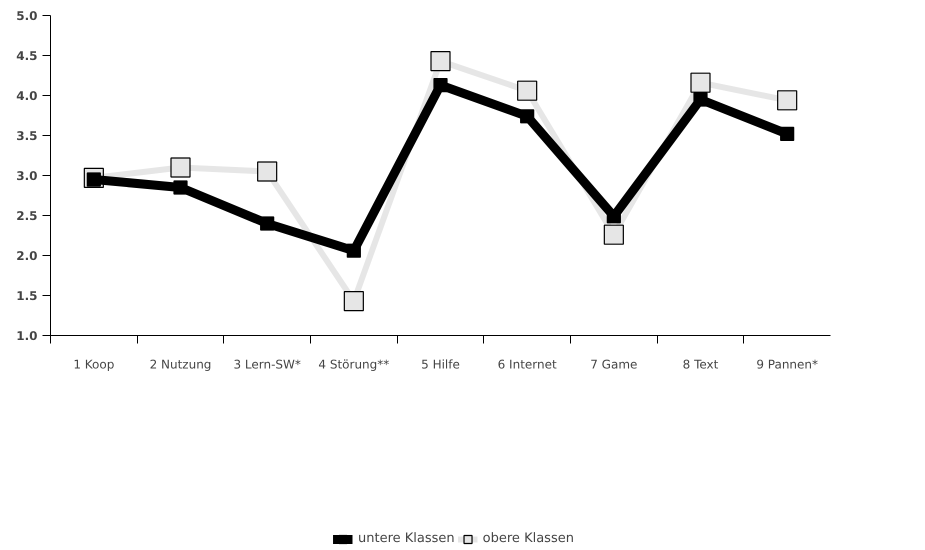 This screenshot has width=925, height=550. Describe the element at coordinates (27, 136) in the screenshot. I see `y-tick-label: 3.5` at that location.